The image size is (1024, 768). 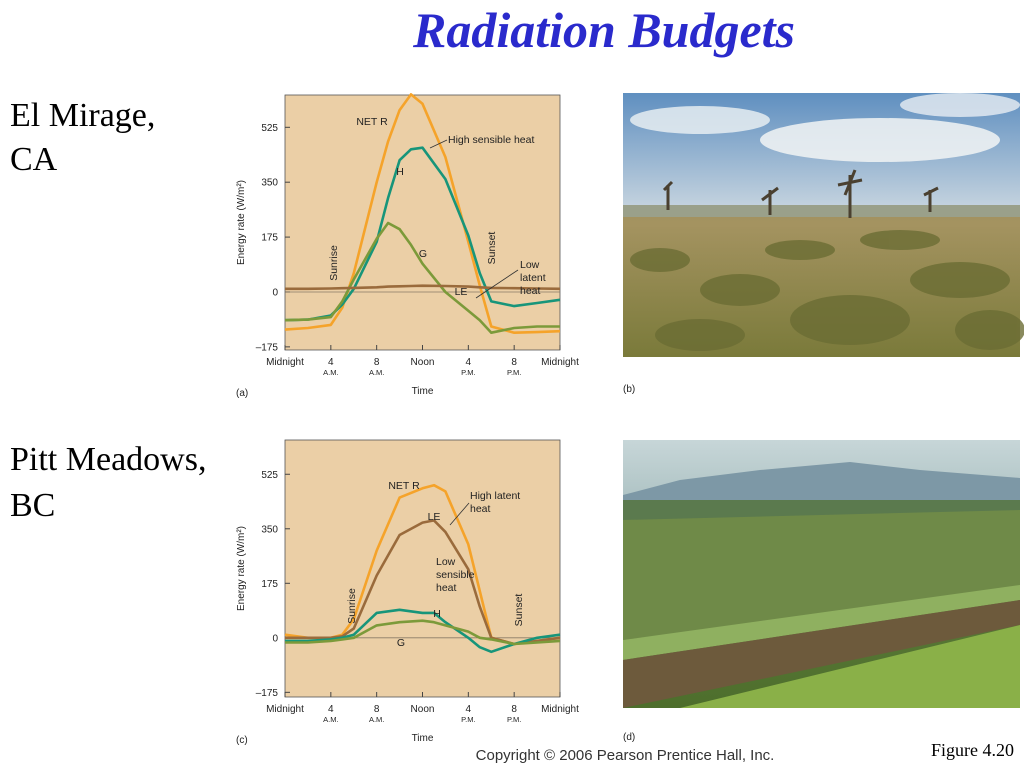 What do you see at coordinates (491, 140) in the screenshot?
I see `annotation: High sensible heat` at bounding box center [491, 140].